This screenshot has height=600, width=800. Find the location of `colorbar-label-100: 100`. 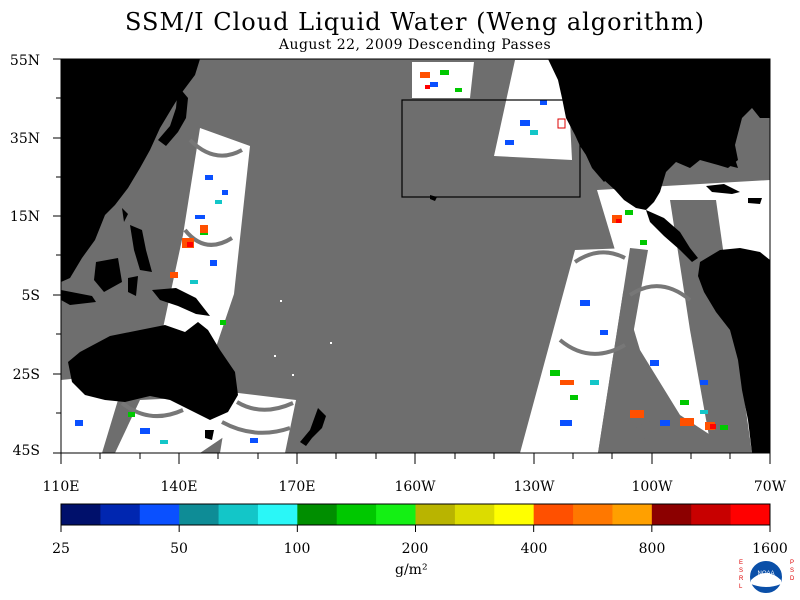

colorbar-label-100: 100 is located at coordinates (297, 549).